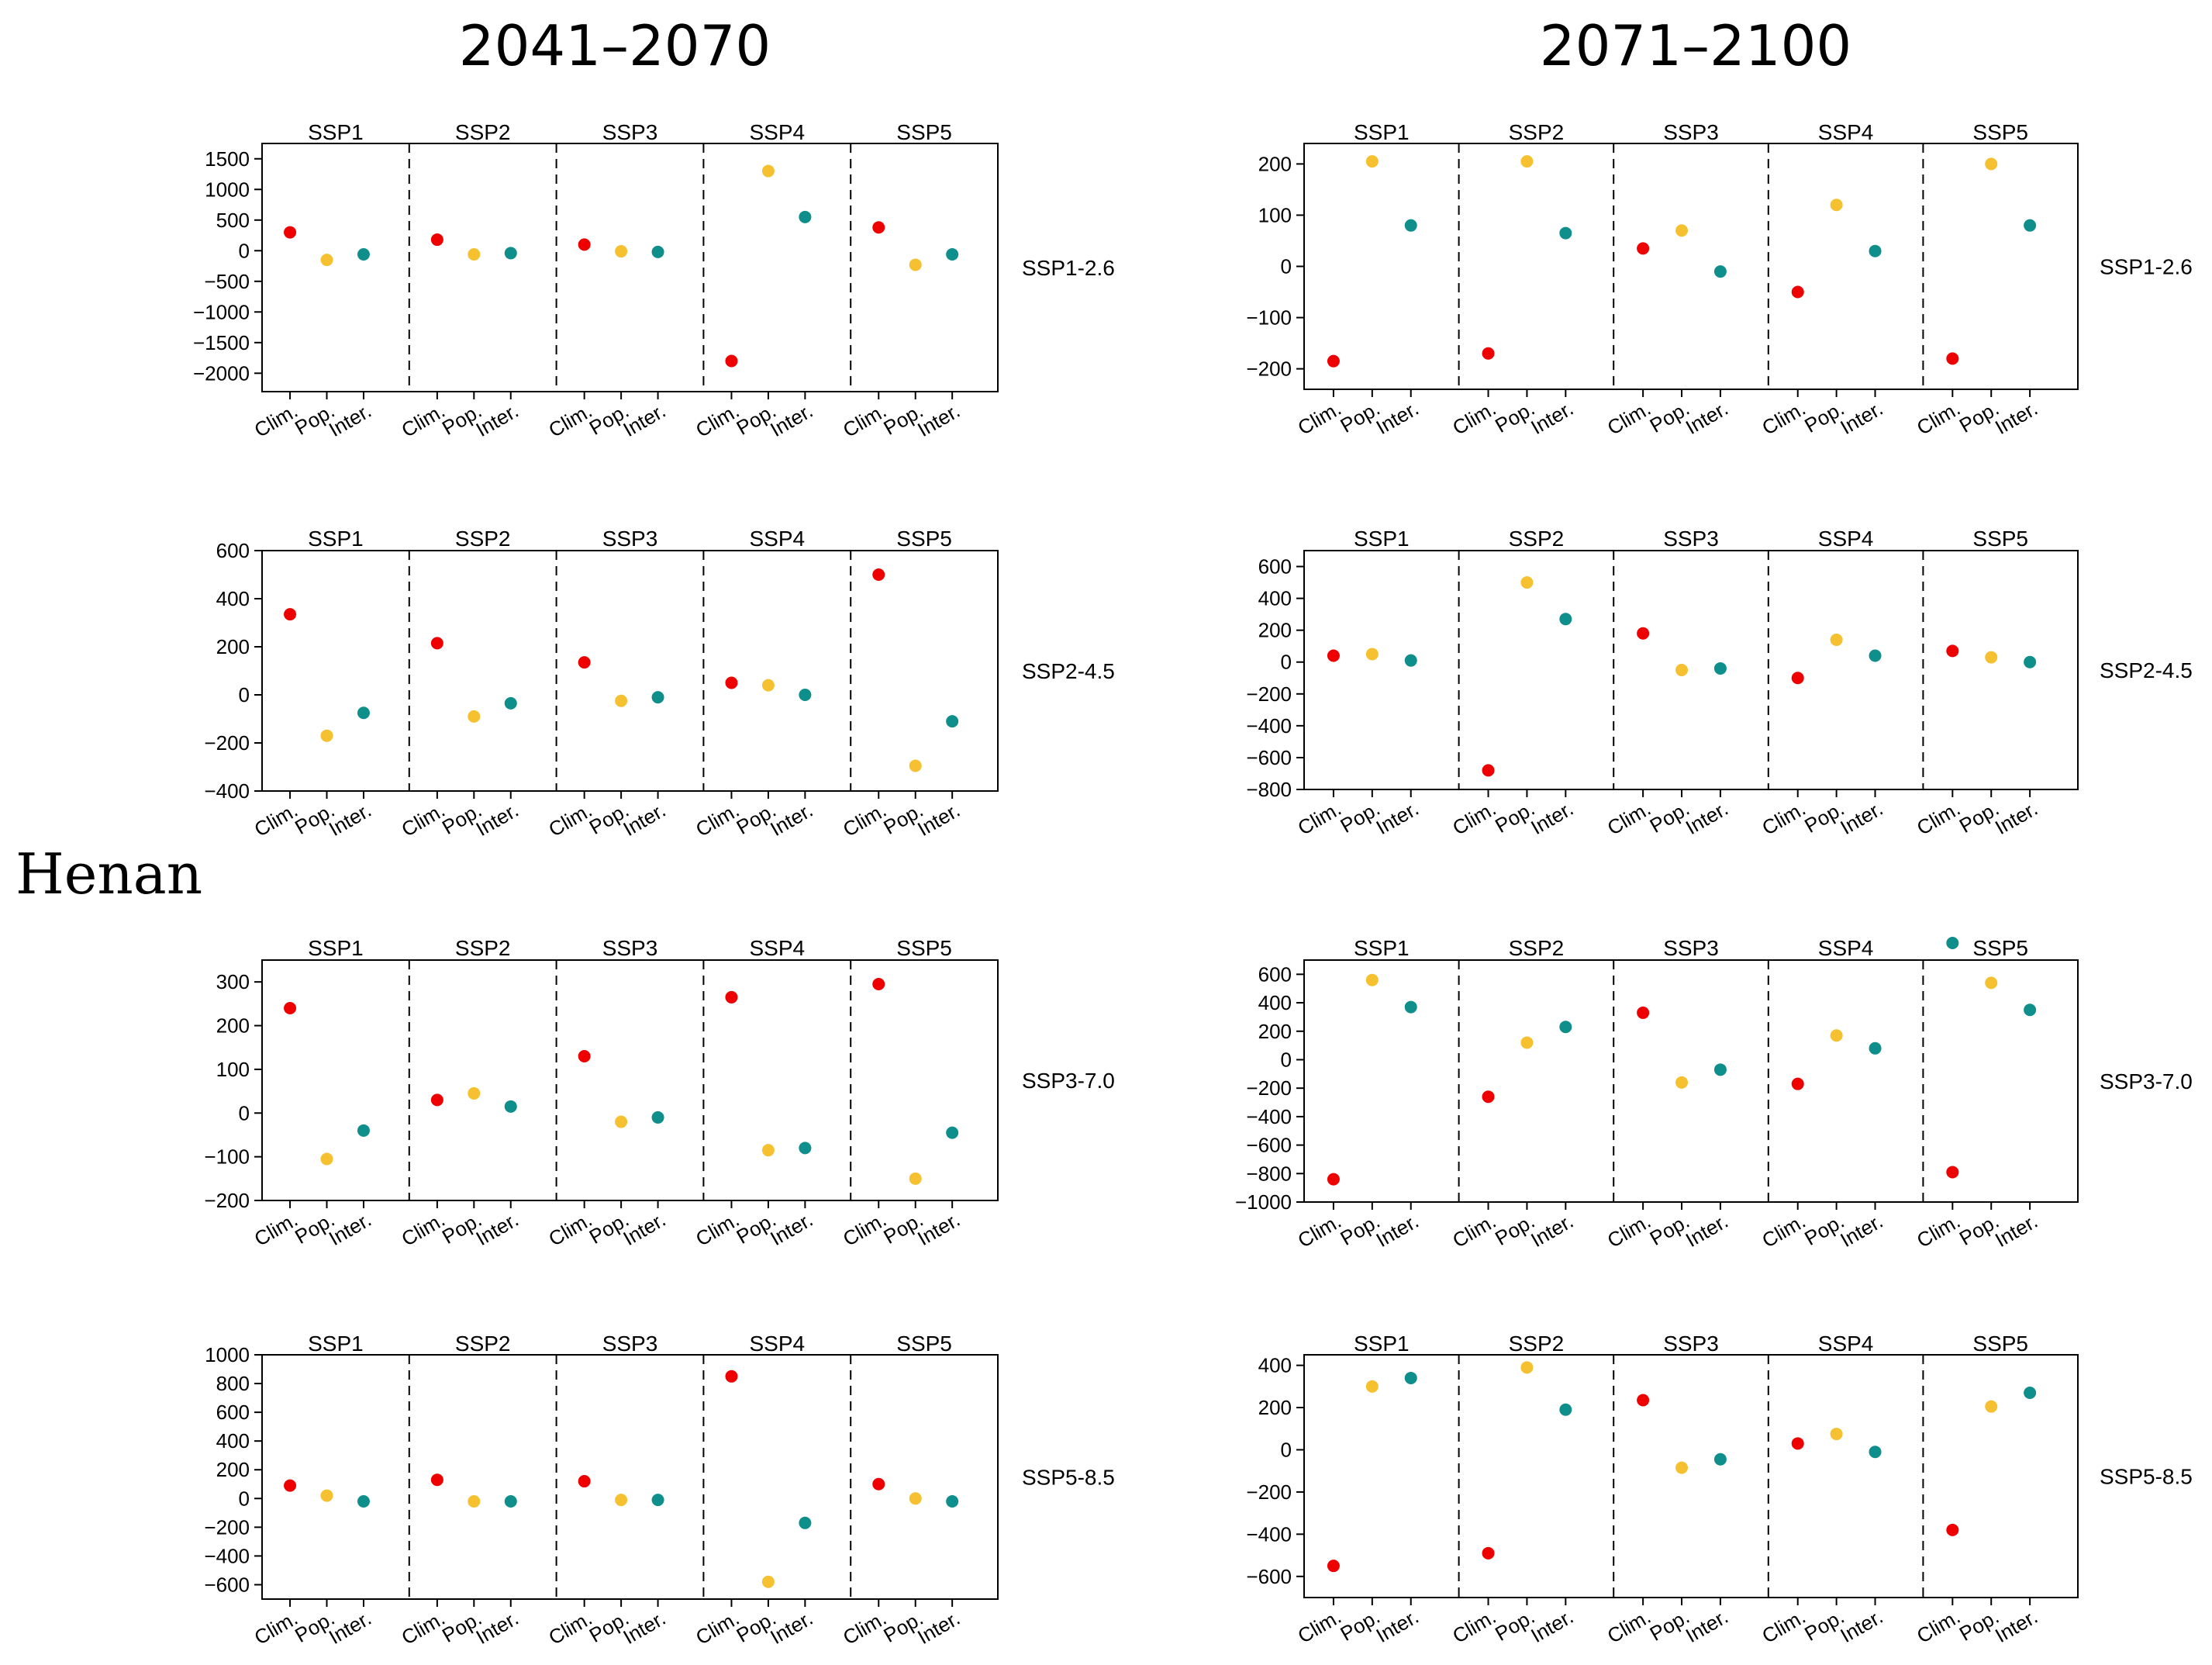  What do you see at coordinates (915, 765) in the screenshot?
I see `point-pop-ssp5` at bounding box center [915, 765].